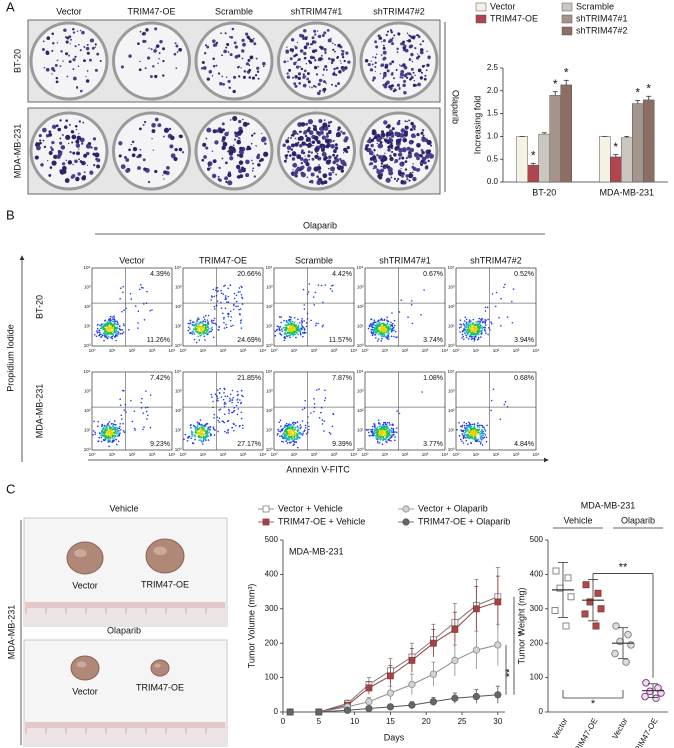 This screenshot has width=674, height=748. I want to click on y-tick-label: 1.5, so click(493, 113).